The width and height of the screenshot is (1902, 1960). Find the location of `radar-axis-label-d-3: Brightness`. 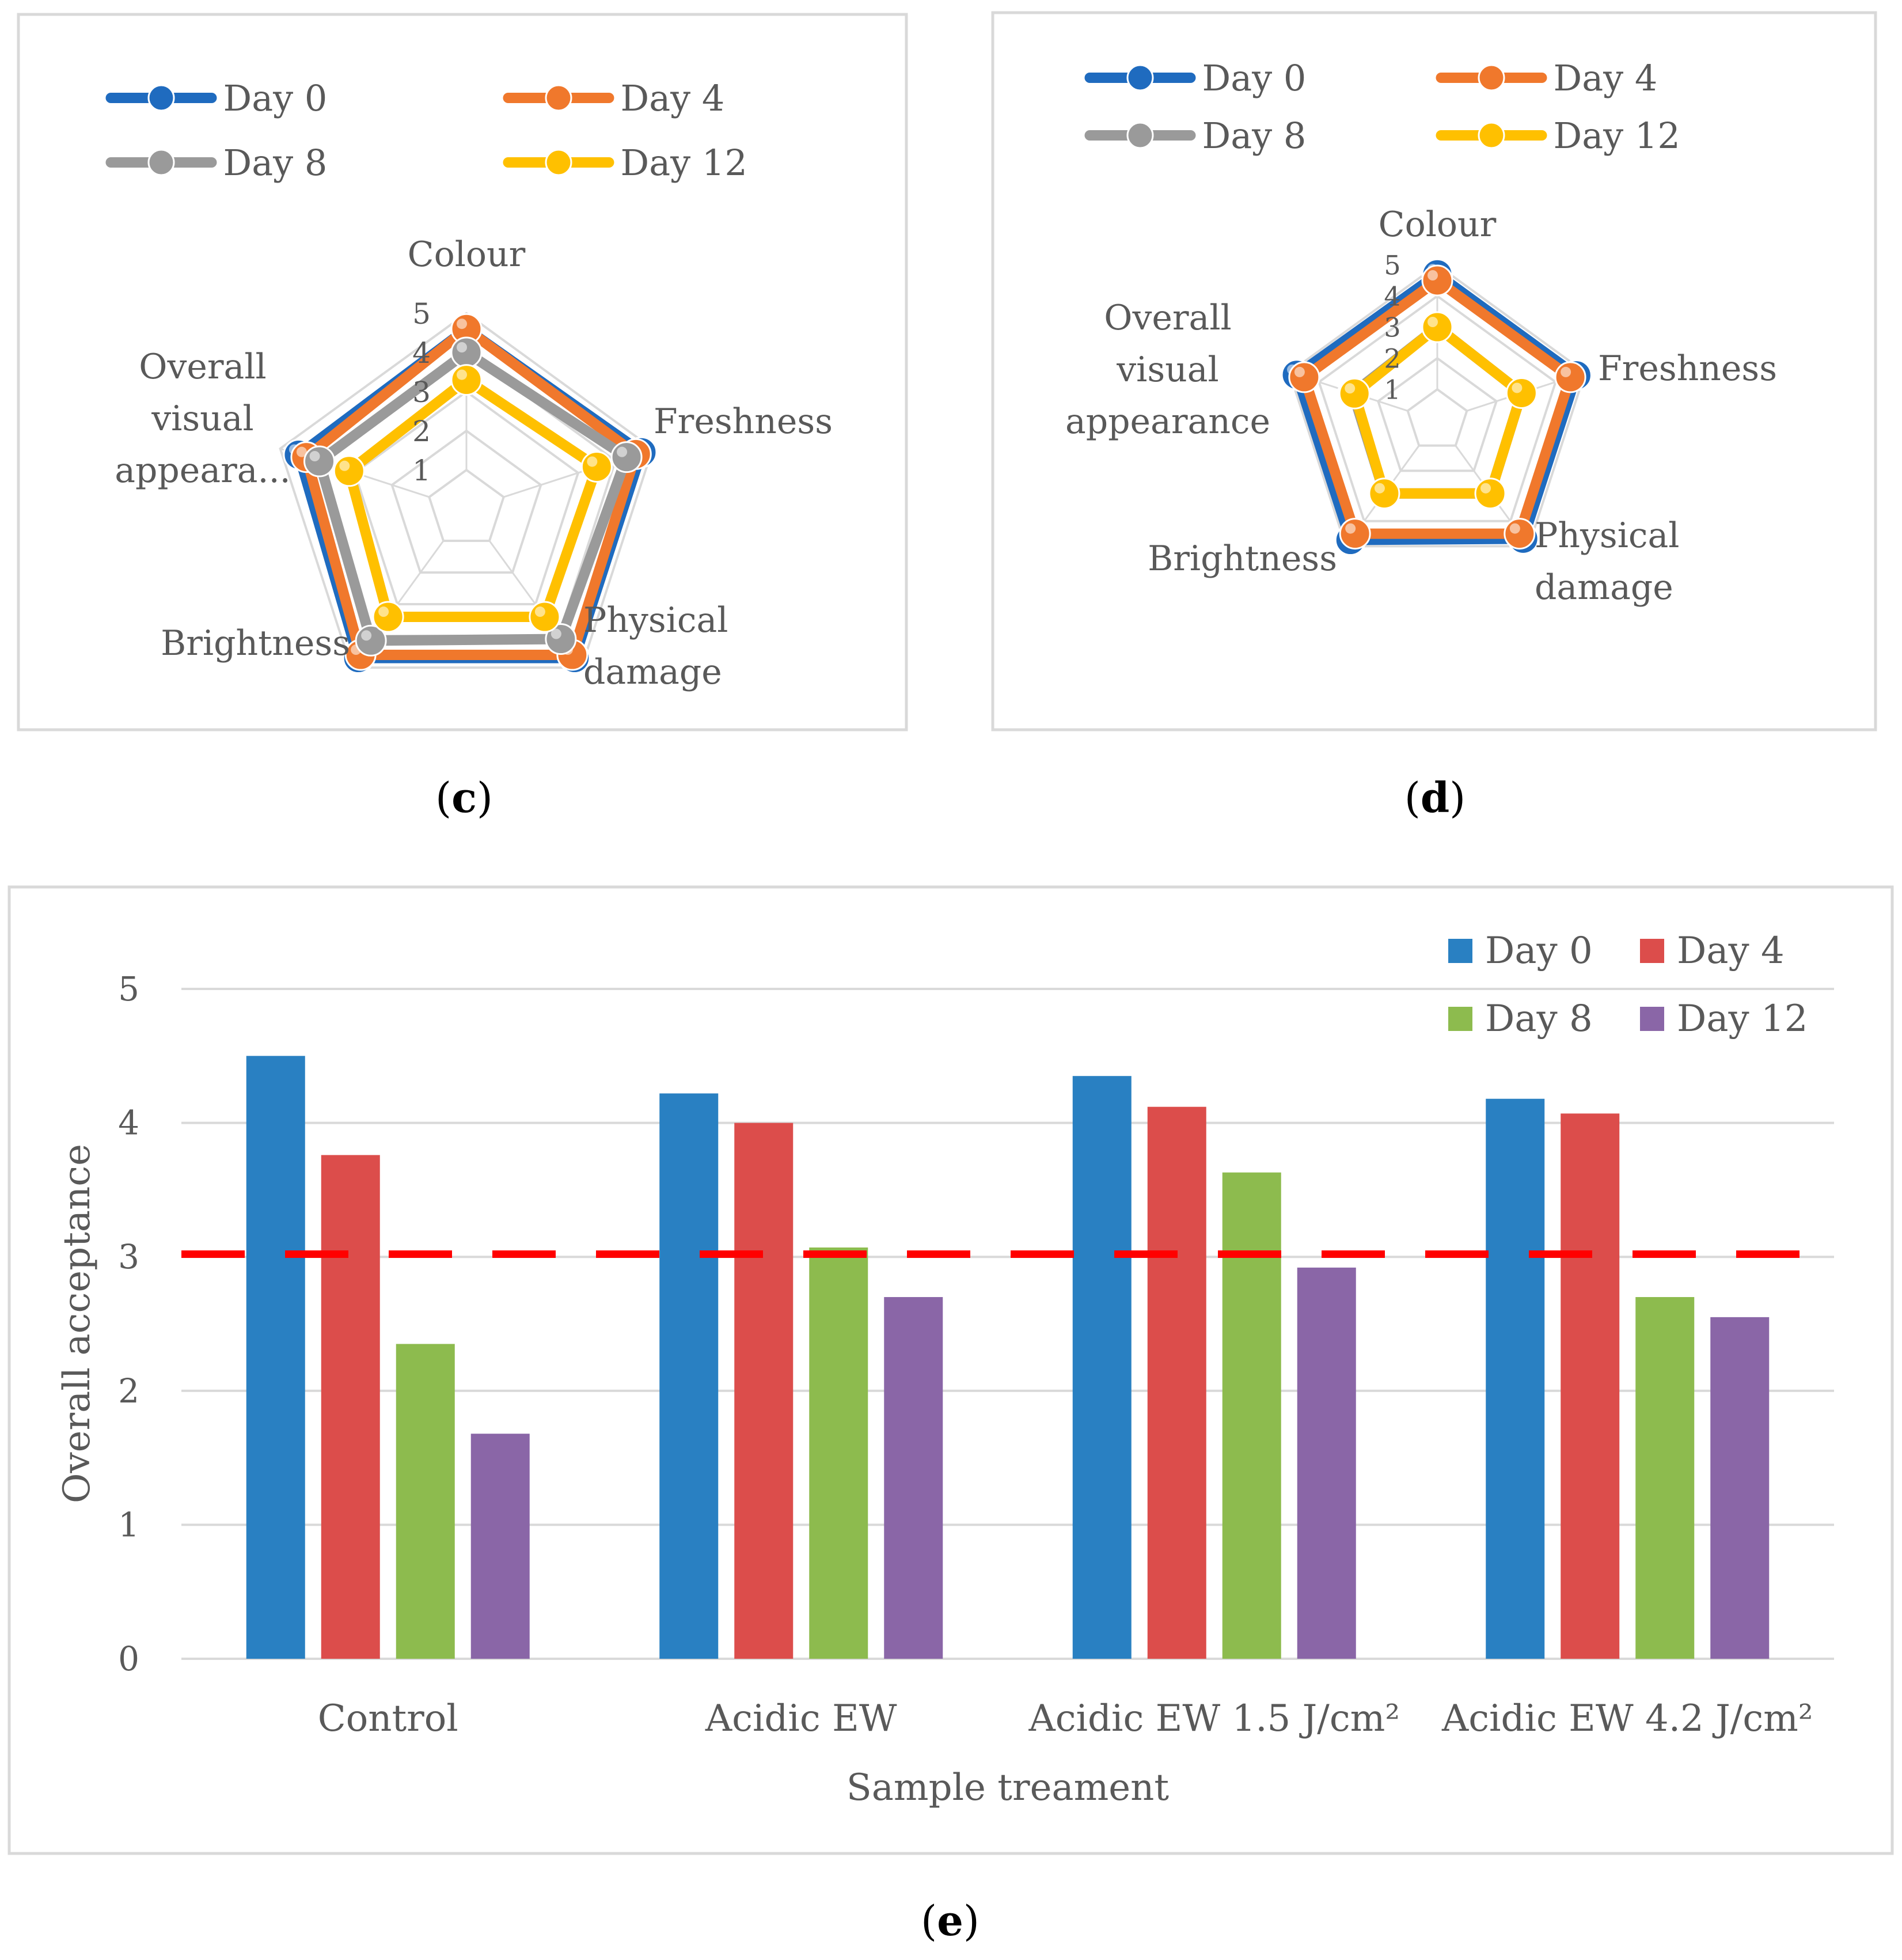

radar-axis-label-d-3: Brightness is located at coordinates (1242, 559).